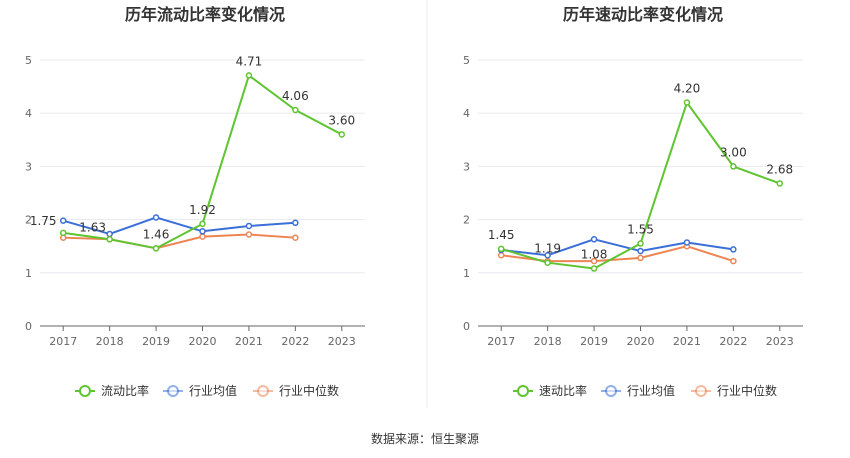 The image size is (850, 458). I want to click on data-label: 3.60, so click(341, 120).